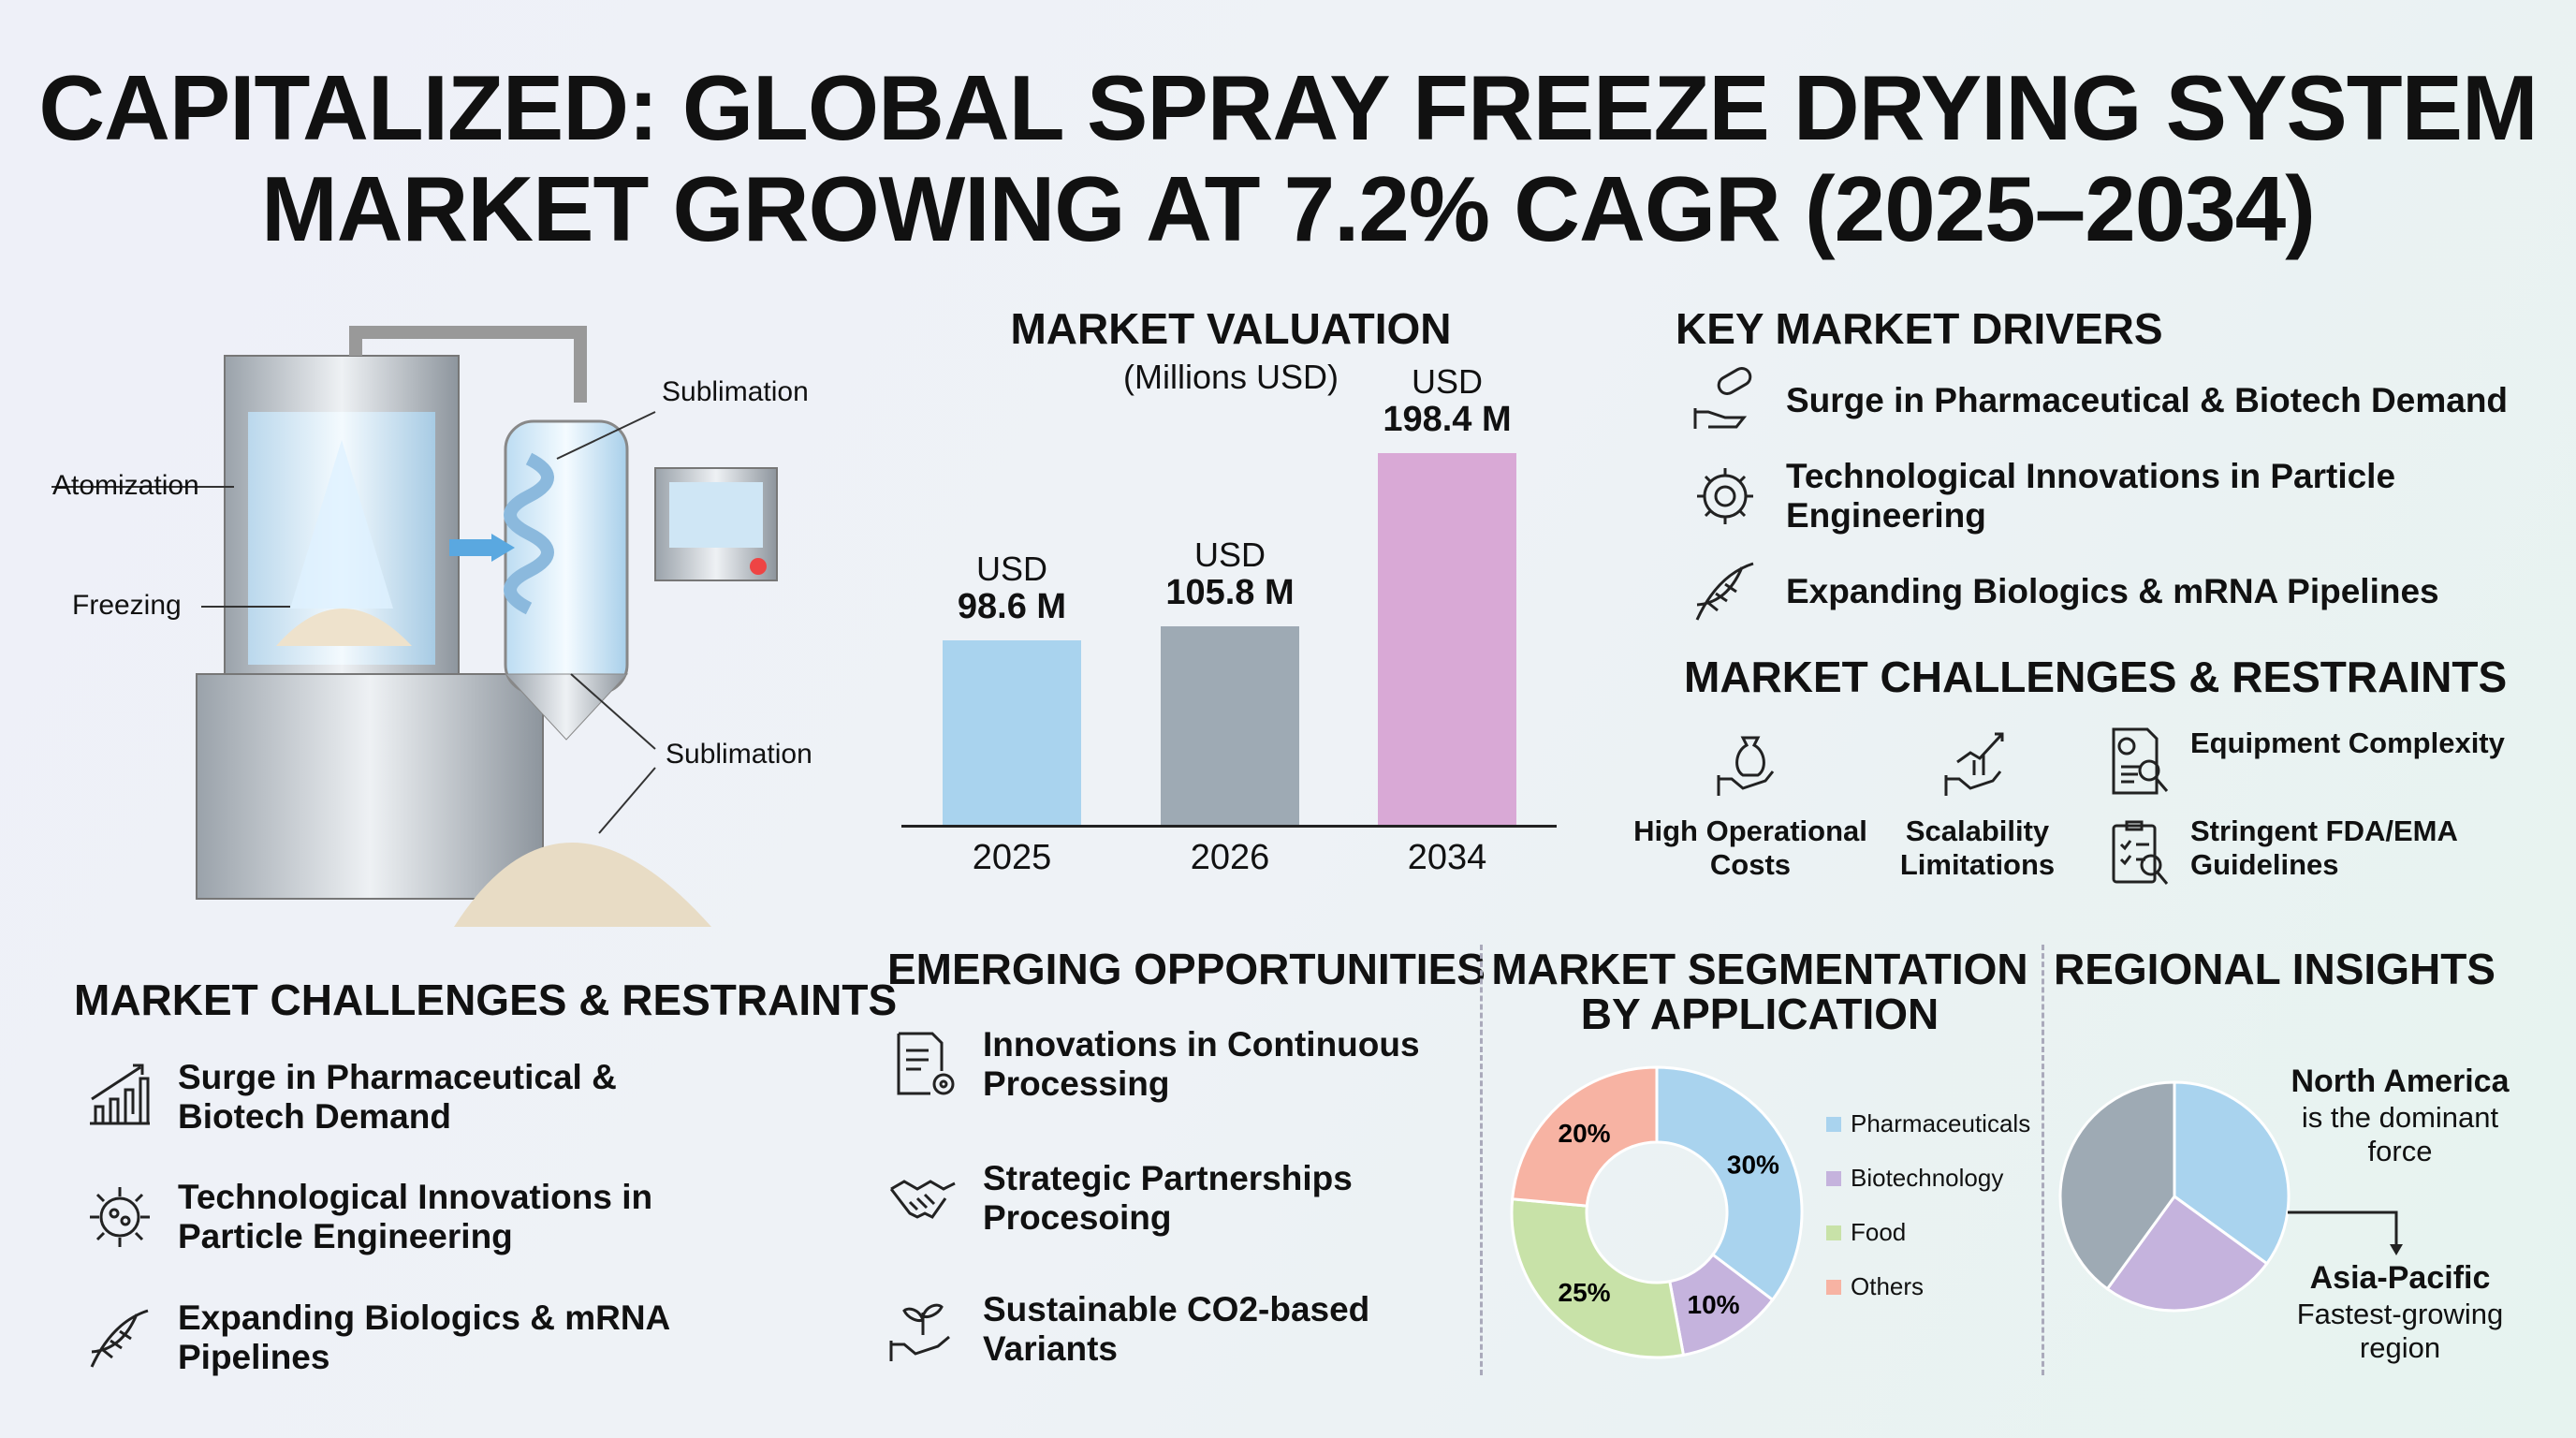 The image size is (2576, 1438). I want to click on slice-asia-pacific, so click(2187, 1253).